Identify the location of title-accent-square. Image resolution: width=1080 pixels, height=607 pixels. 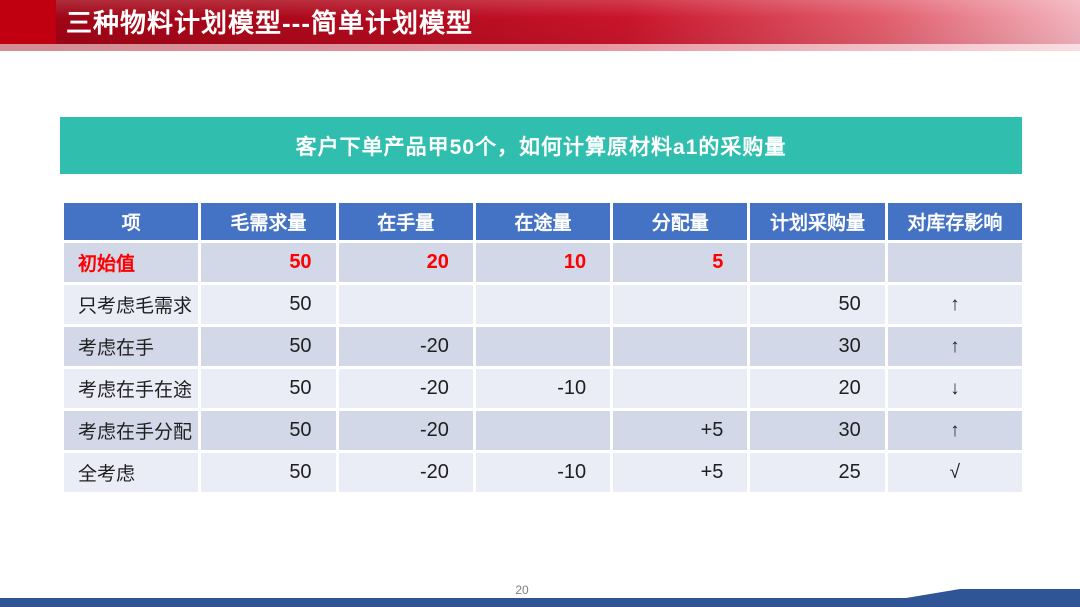
(28, 22).